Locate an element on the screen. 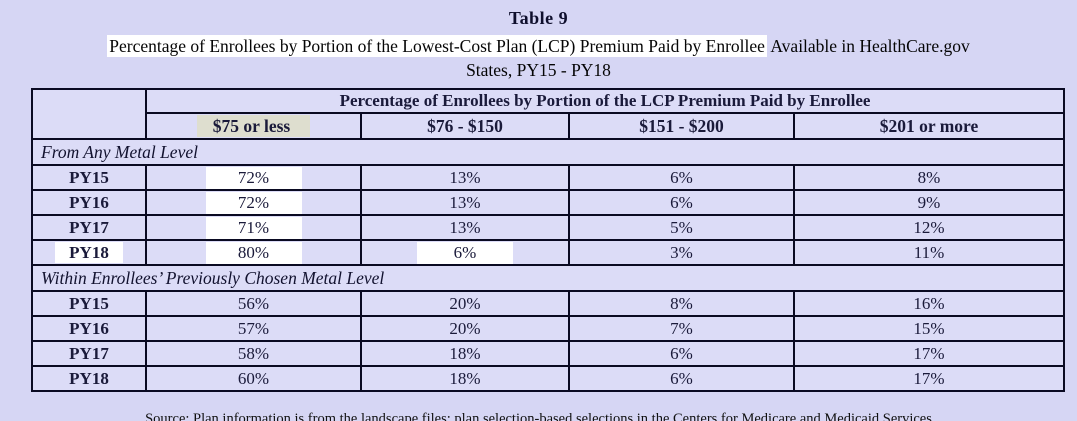 The width and height of the screenshot is (1077, 421). table-row: PY16 57% 20% 7% 15% is located at coordinates (548, 328).